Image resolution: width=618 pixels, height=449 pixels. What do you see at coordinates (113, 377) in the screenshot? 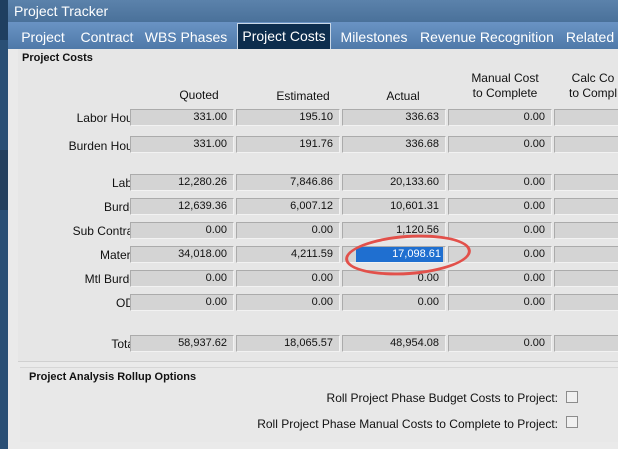
I see `rollup-title: Project Analysis Rollup Options` at bounding box center [113, 377].